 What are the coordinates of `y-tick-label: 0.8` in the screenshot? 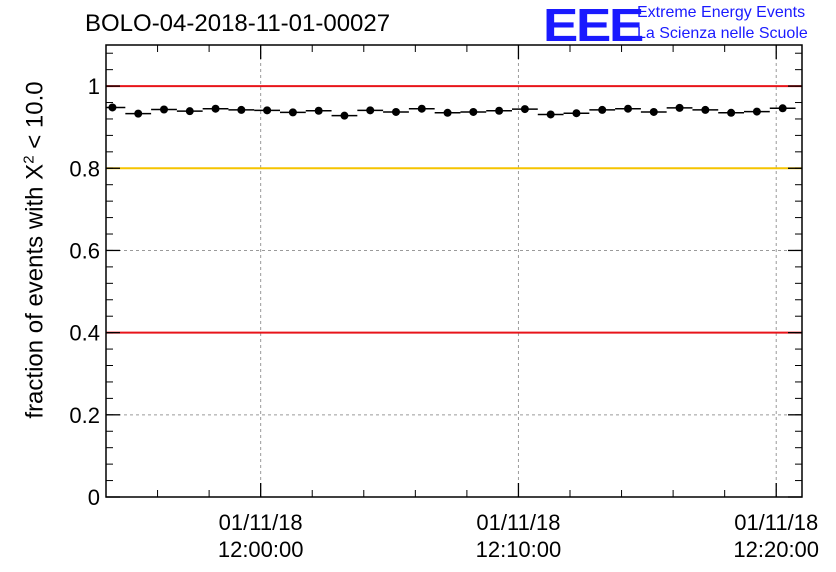 It's located at (84, 168).